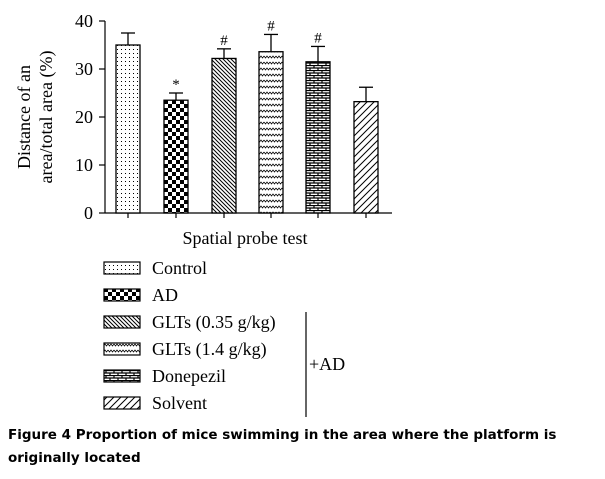  I want to click on y-tick-label: 0, so click(88, 213).